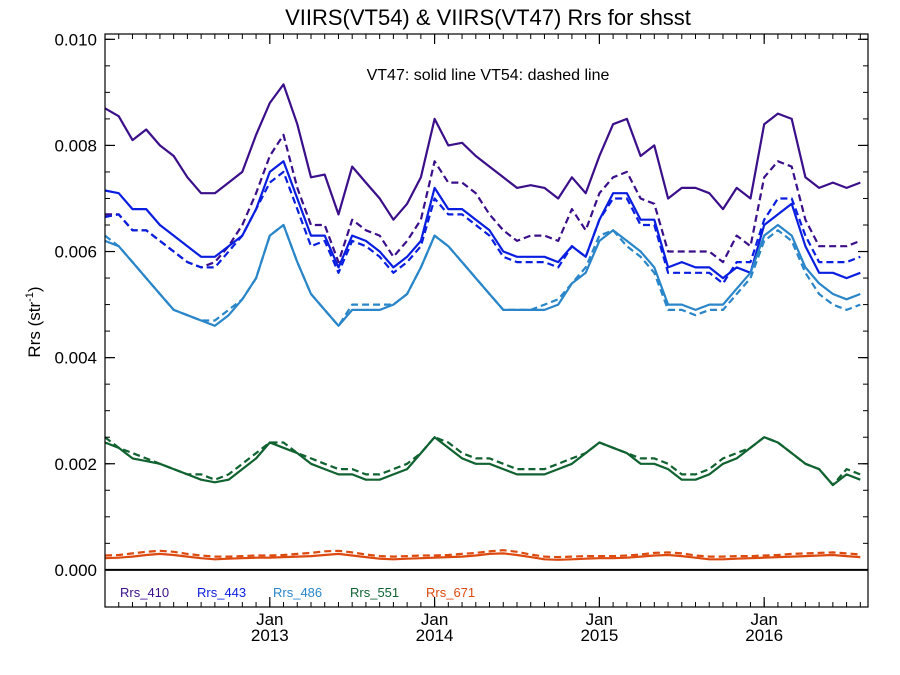  I want to click on y-tick-label: 0.008, so click(75, 145).